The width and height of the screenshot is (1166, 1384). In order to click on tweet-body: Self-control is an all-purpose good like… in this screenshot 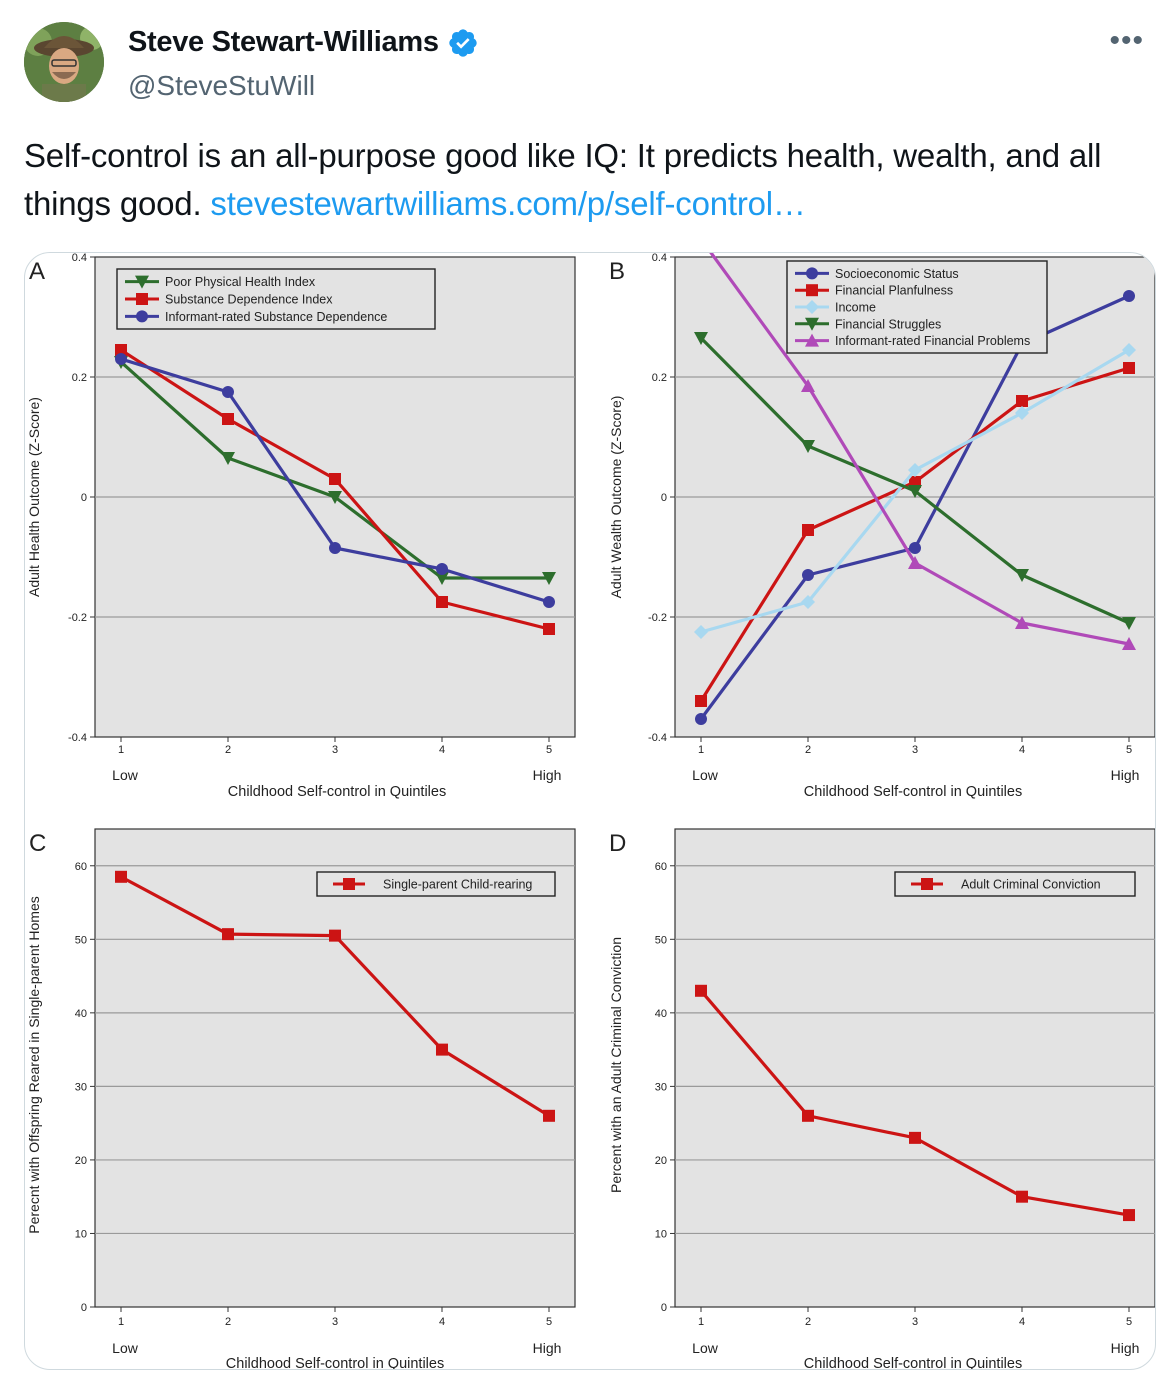, I will do `click(563, 179)`.